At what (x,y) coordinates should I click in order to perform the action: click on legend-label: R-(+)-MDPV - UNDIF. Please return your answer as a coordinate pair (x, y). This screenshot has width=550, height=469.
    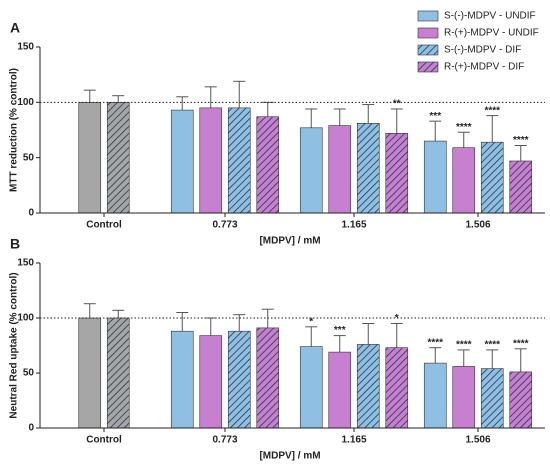
    Looking at the image, I should click on (491, 33).